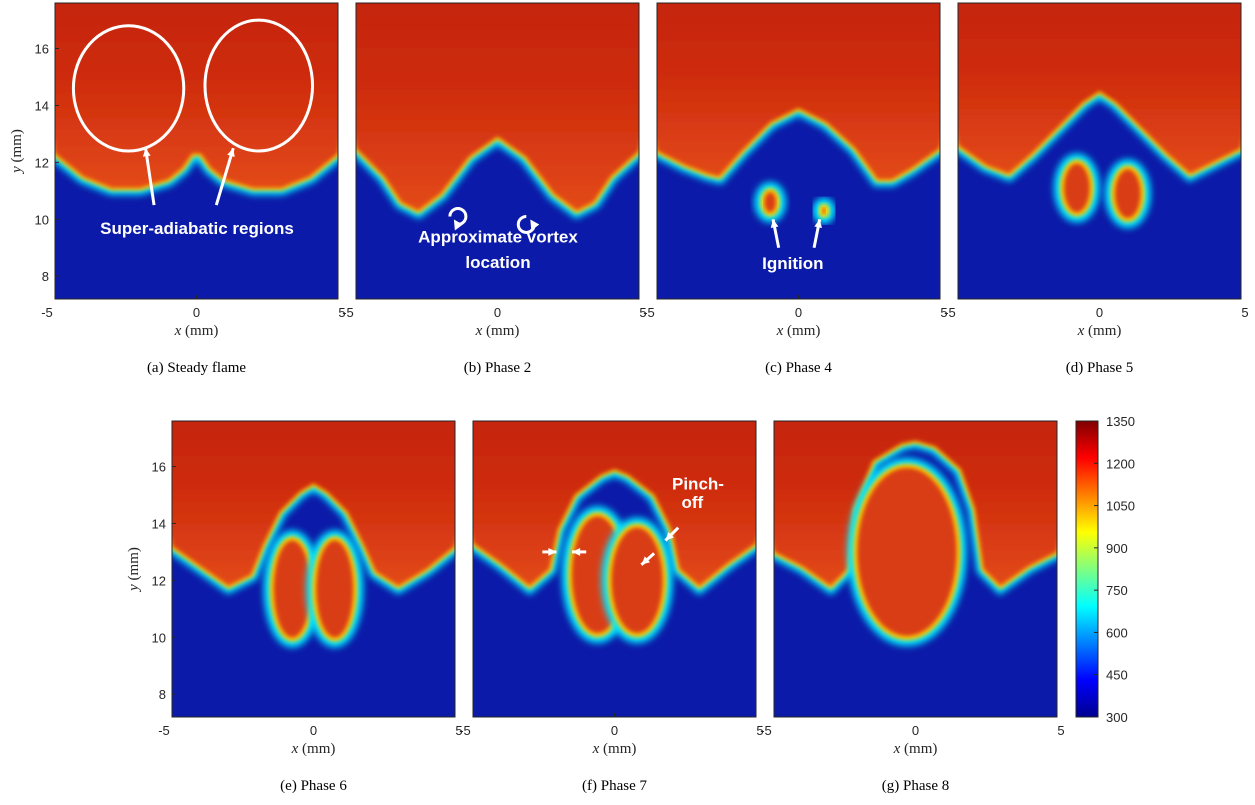 This screenshot has width=1255, height=805. What do you see at coordinates (42, 49) in the screenshot?
I see `y-tick-label: 16` at bounding box center [42, 49].